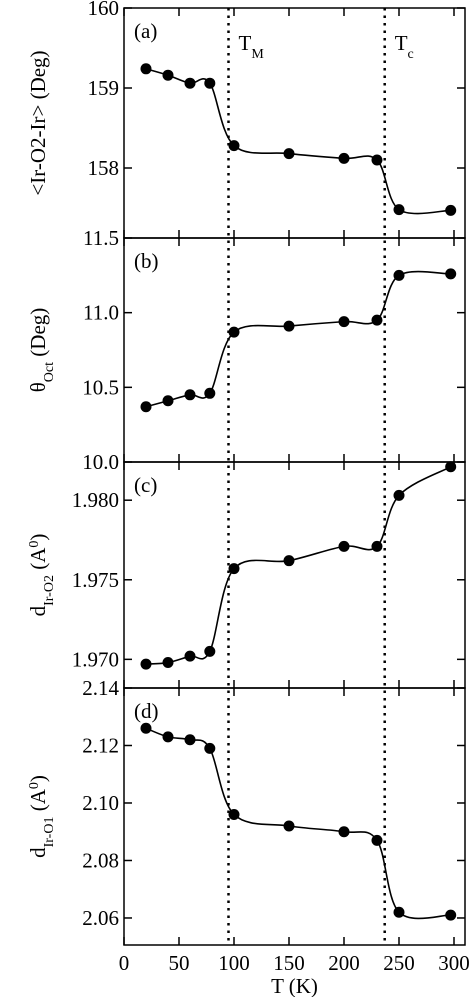 The width and height of the screenshot is (474, 997). I want to click on x-tick-label: 250, so click(399, 963).